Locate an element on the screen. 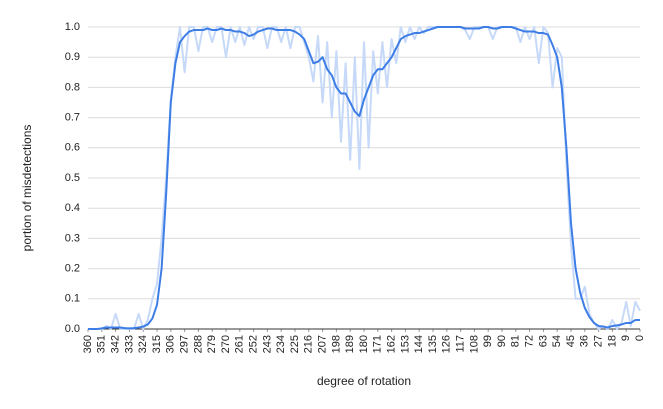  x-tick-label: 198 is located at coordinates (336, 344).